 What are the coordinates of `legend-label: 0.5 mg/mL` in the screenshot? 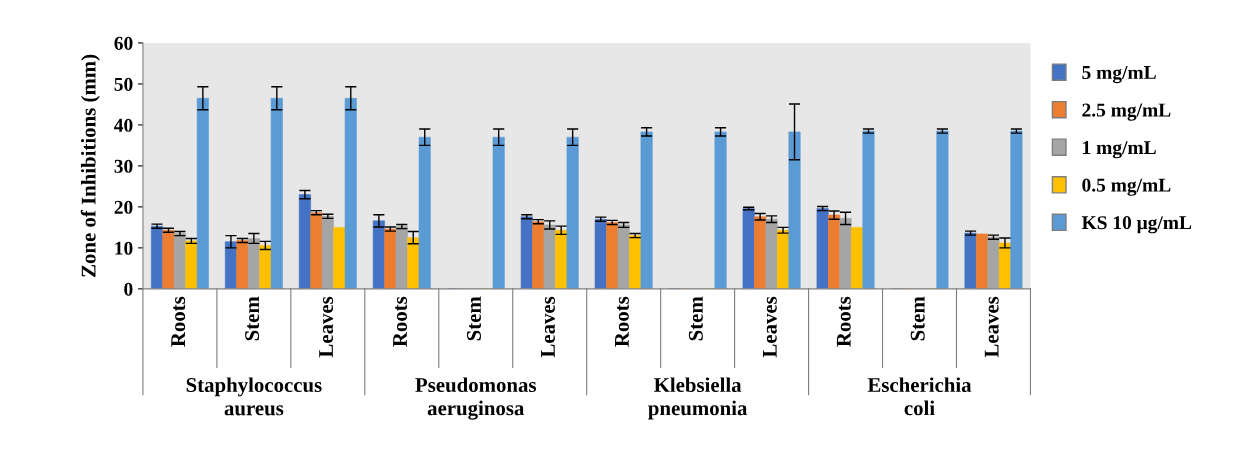 It's located at (1126, 187).